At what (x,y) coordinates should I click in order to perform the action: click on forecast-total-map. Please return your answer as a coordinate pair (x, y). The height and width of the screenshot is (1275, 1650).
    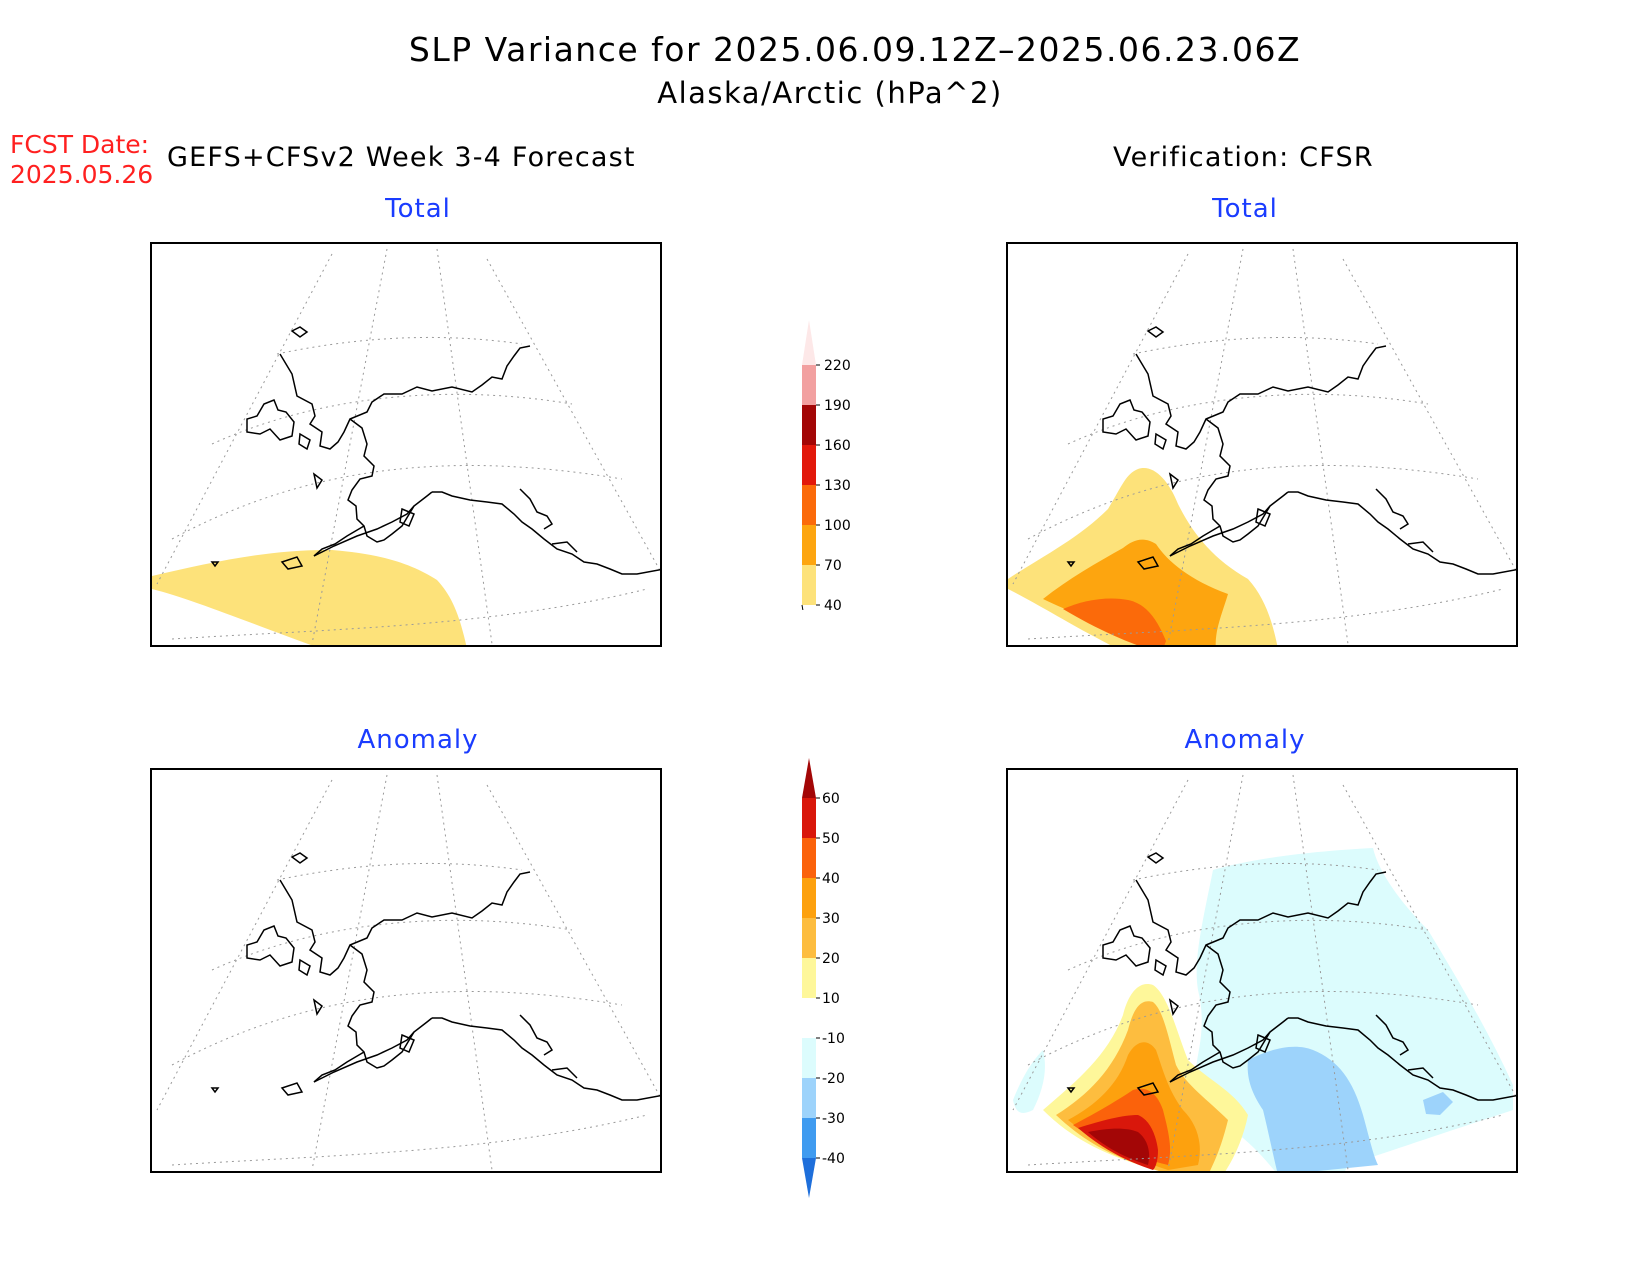
    Looking at the image, I should click on (406, 444).